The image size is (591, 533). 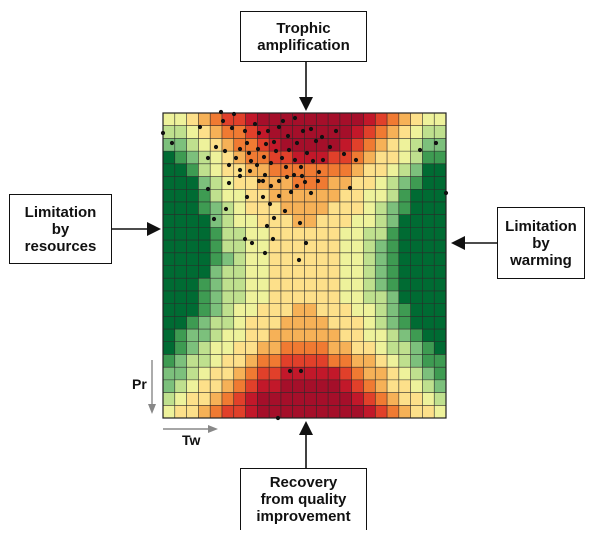 I want to click on label-recovery-from-quality-improvement: Recovery from quality improvement, so click(x=303, y=499).